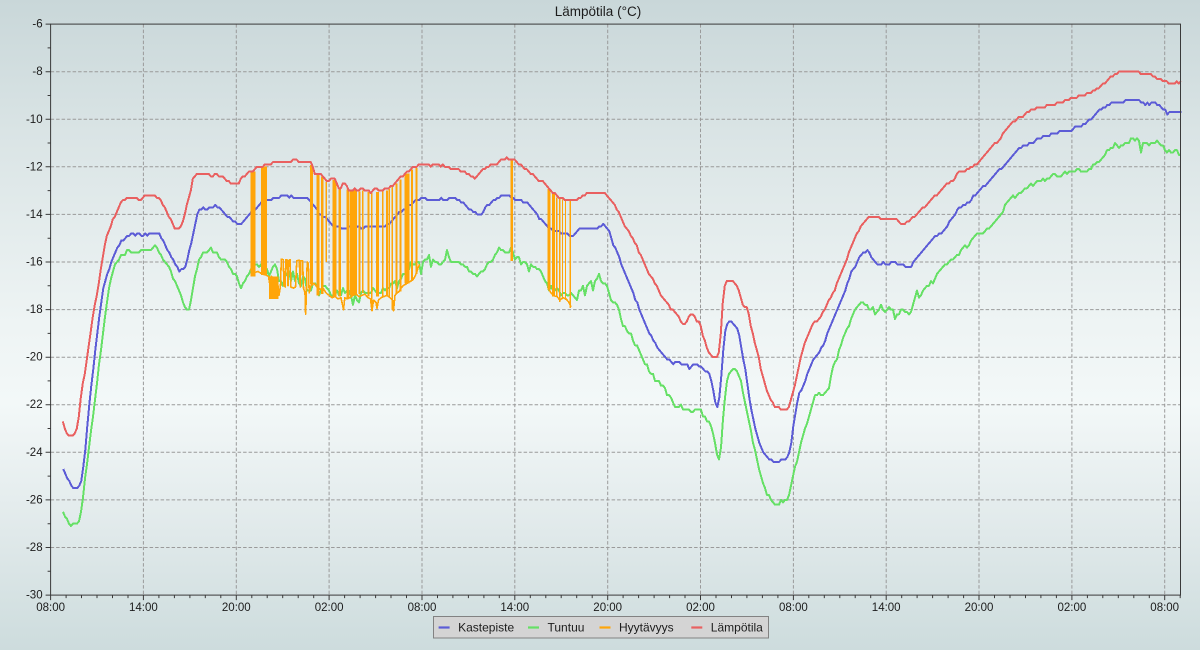 The height and width of the screenshot is (650, 1200). Describe the element at coordinates (34, 215) in the screenshot. I see `svg-text: -14` at that location.